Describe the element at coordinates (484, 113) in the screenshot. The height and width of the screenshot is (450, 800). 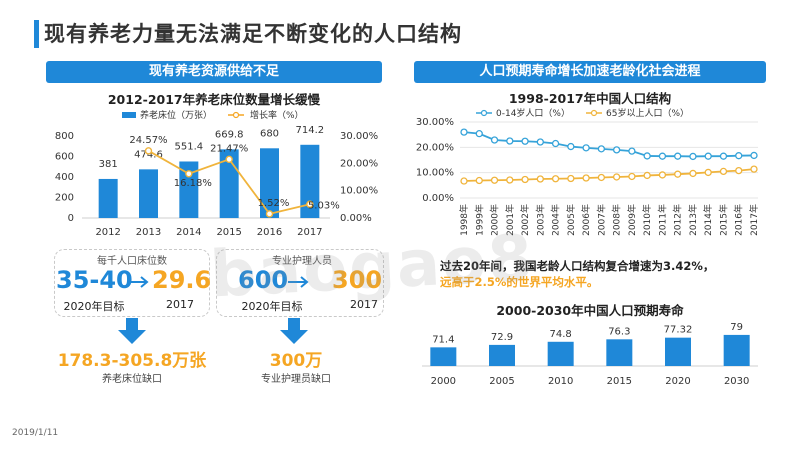
I see `legend-marker-children` at that location.